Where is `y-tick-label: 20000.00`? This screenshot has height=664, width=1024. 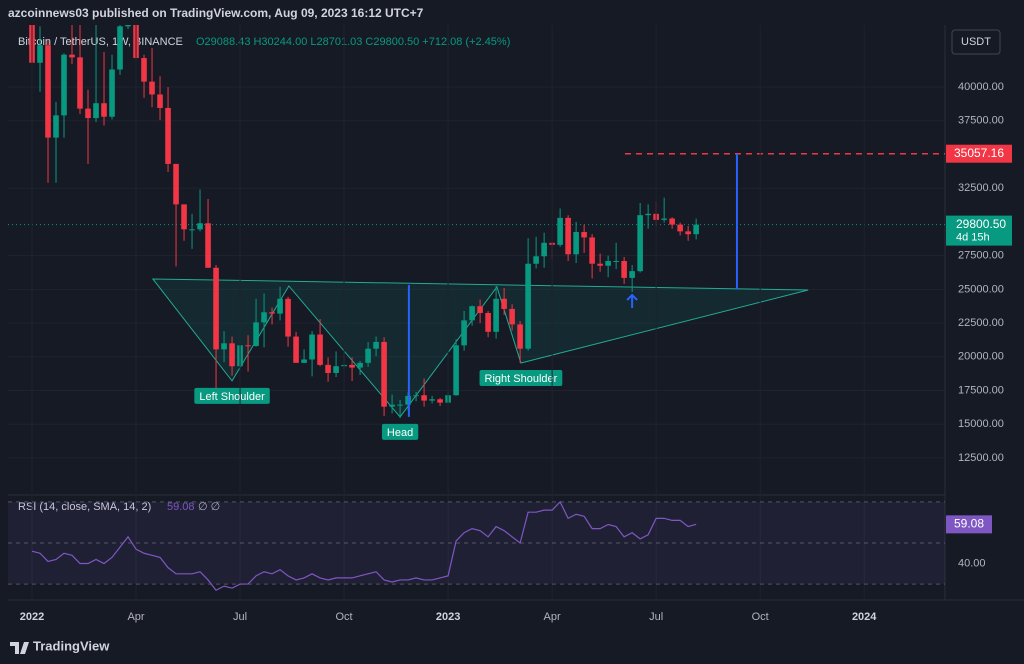
y-tick-label: 20000.00 is located at coordinates (981, 357).